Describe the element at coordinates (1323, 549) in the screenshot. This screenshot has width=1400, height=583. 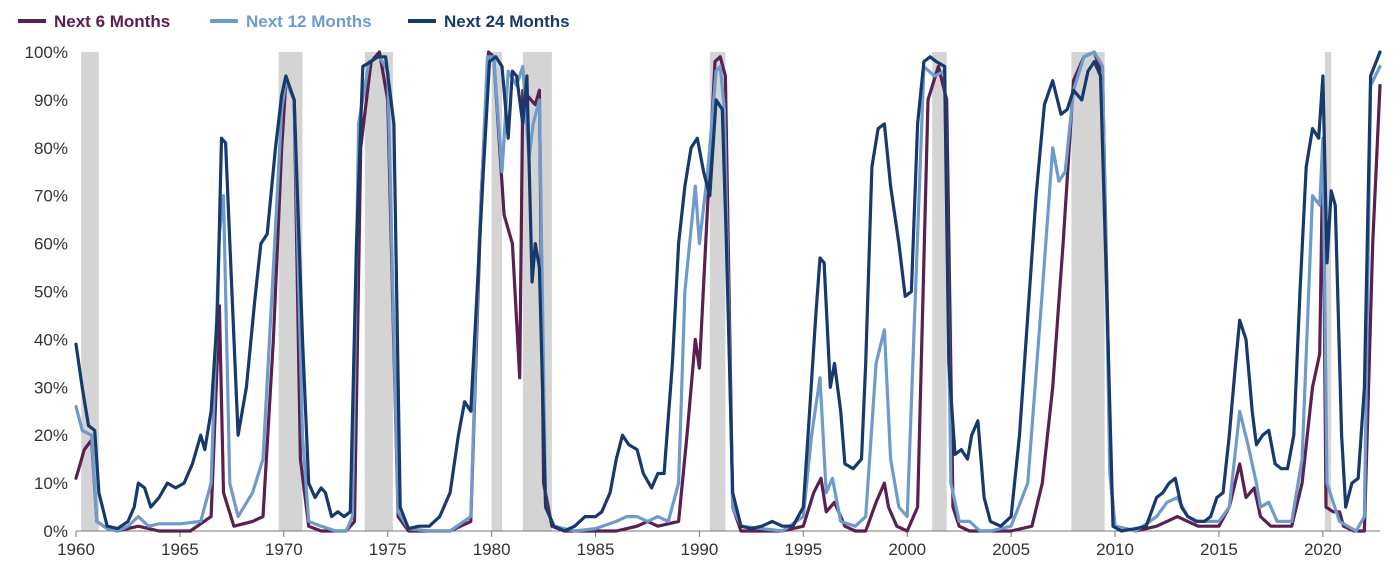
I see `x-tick-label: 2020` at that location.